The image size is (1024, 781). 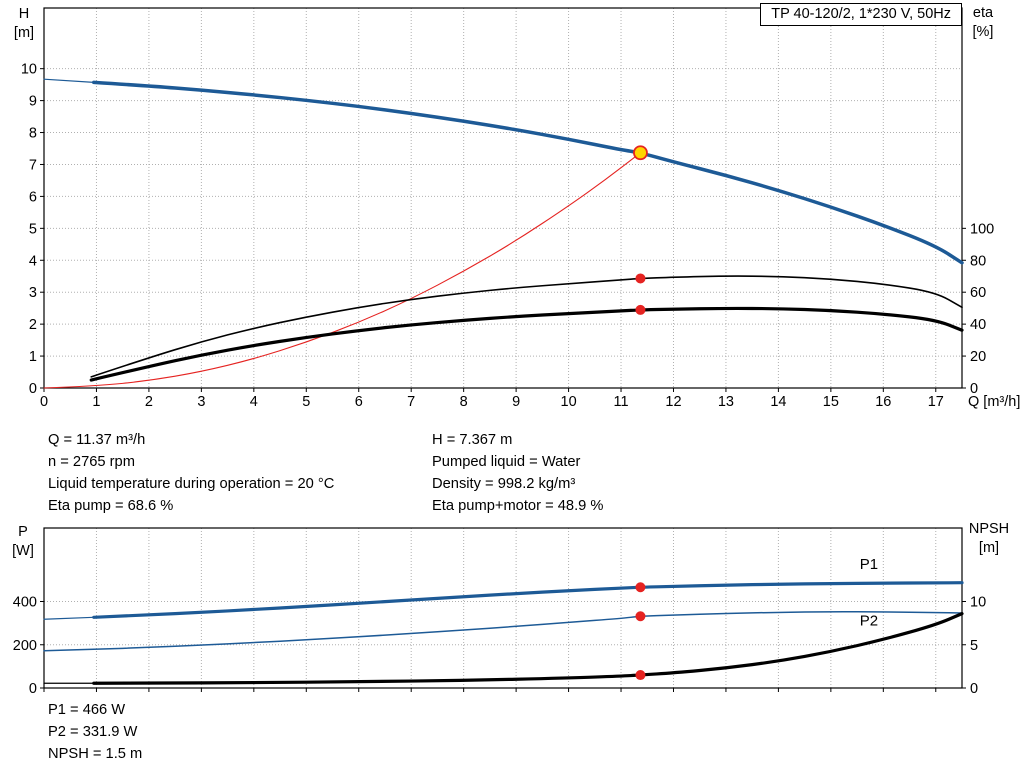 What do you see at coordinates (640, 309) in the screenshot?
I see `eta-pump-motor-duty-dot` at bounding box center [640, 309].